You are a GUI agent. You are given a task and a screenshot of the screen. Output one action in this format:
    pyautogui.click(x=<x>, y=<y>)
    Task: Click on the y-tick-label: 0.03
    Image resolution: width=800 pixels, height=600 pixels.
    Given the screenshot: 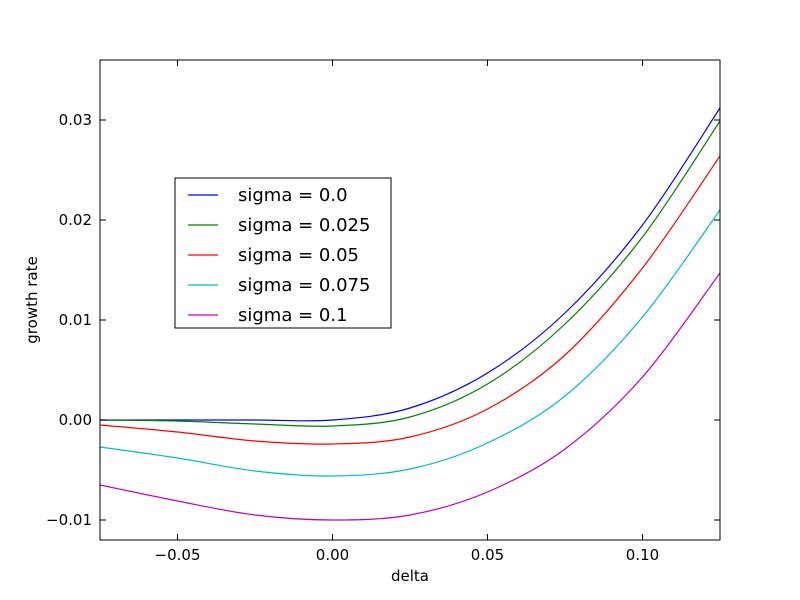 What is the action you would take?
    pyautogui.click(x=75, y=120)
    